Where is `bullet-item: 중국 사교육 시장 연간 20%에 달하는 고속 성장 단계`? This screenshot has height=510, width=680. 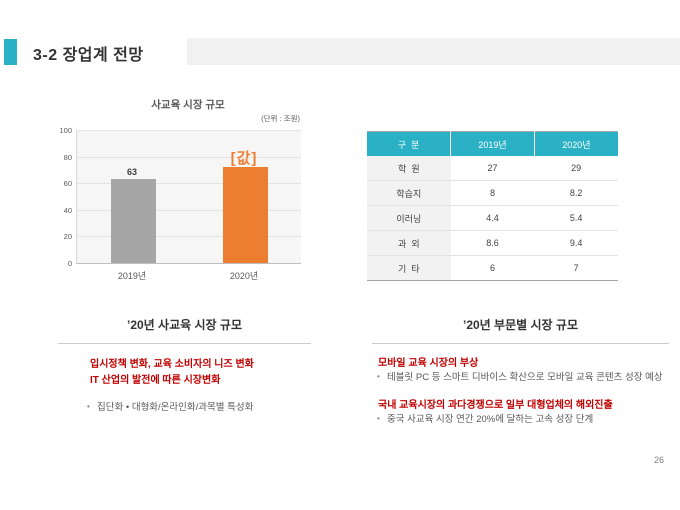
bullet-item: 중국 사교육 시장 연간 20%에 달하는 고속 성장 단계 is located at coordinates (522, 420).